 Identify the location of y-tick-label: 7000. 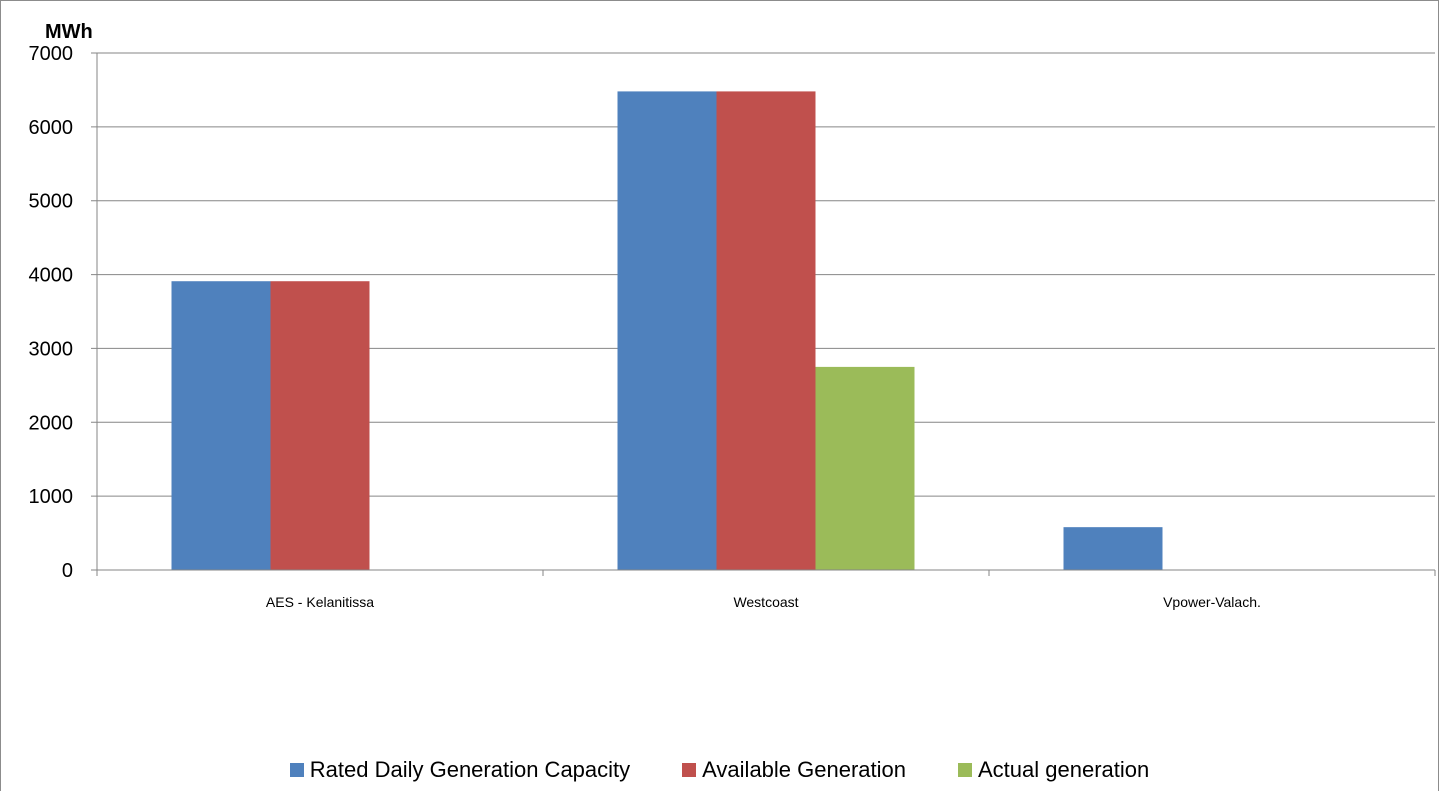
(51, 54).